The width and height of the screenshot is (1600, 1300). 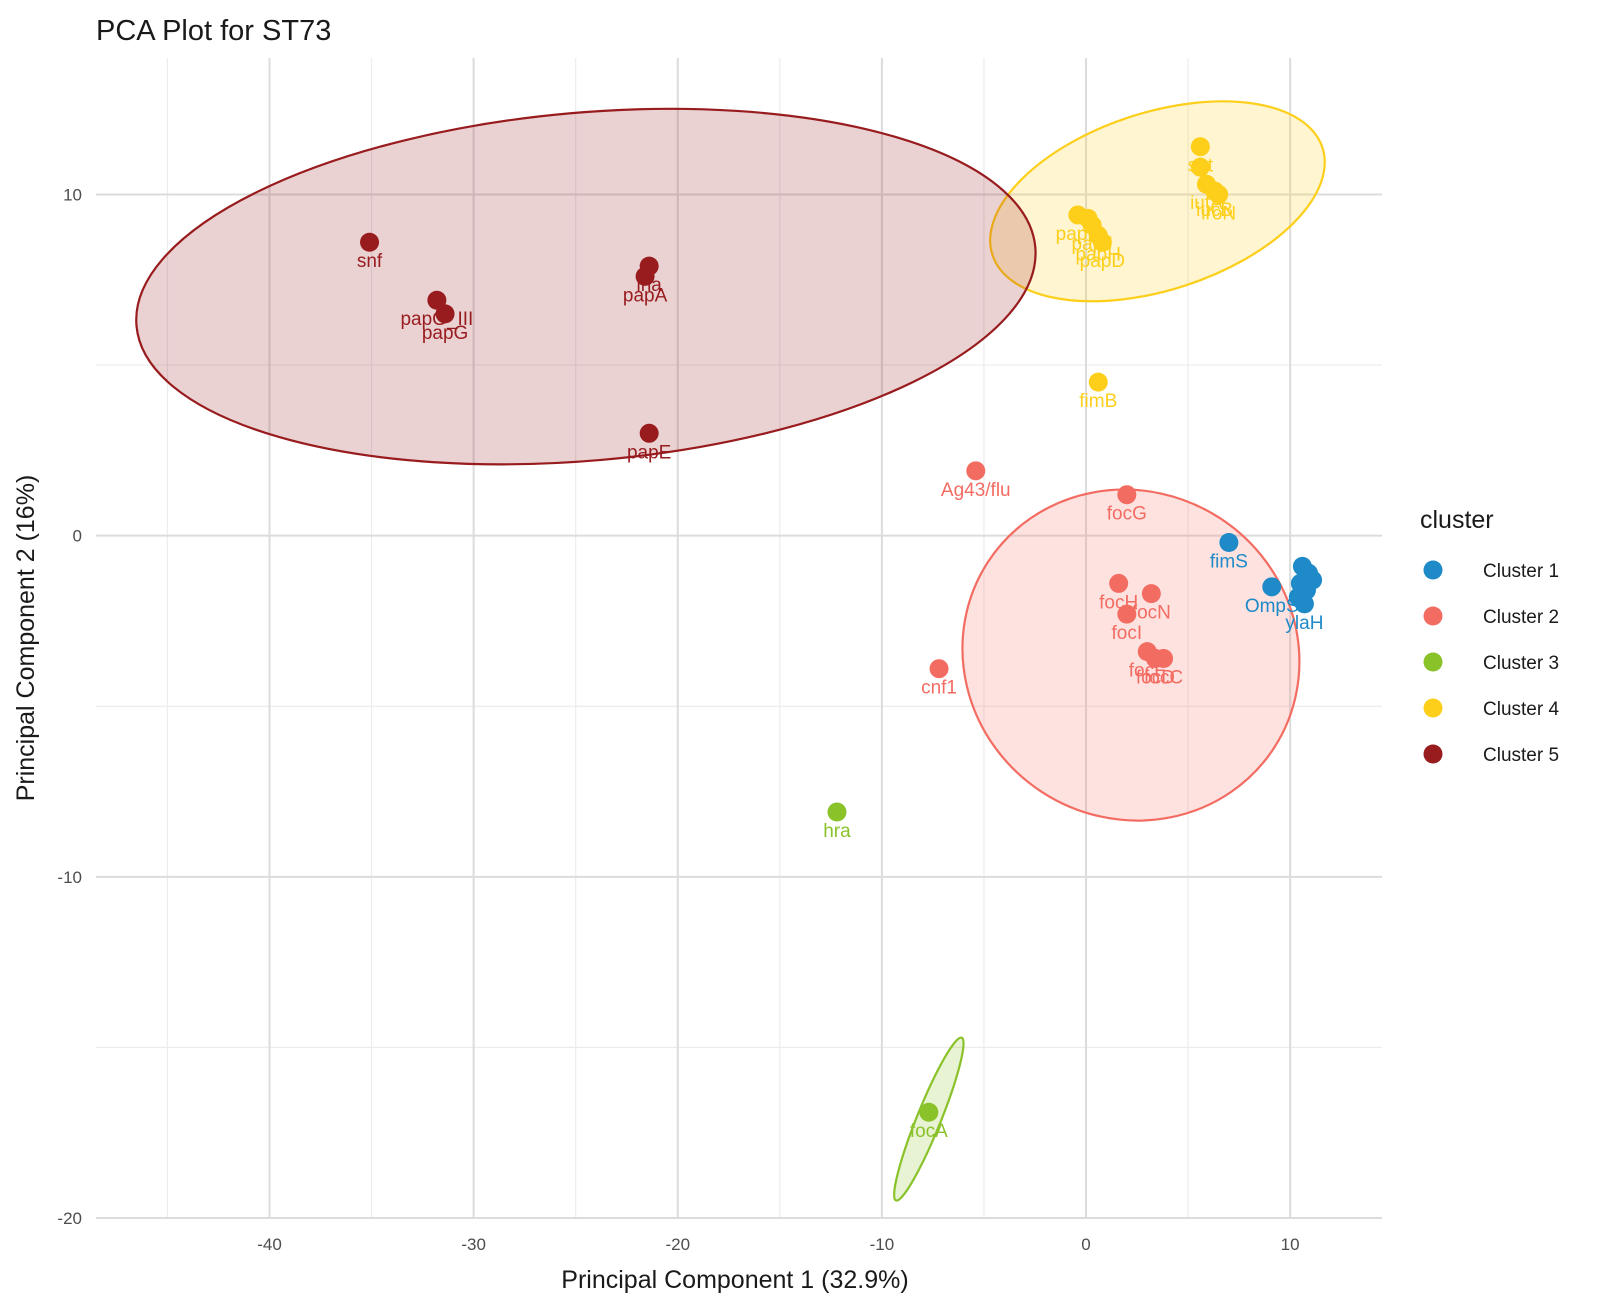 What do you see at coordinates (1521, 617) in the screenshot?
I see `legend-label: Cluster 2` at bounding box center [1521, 617].